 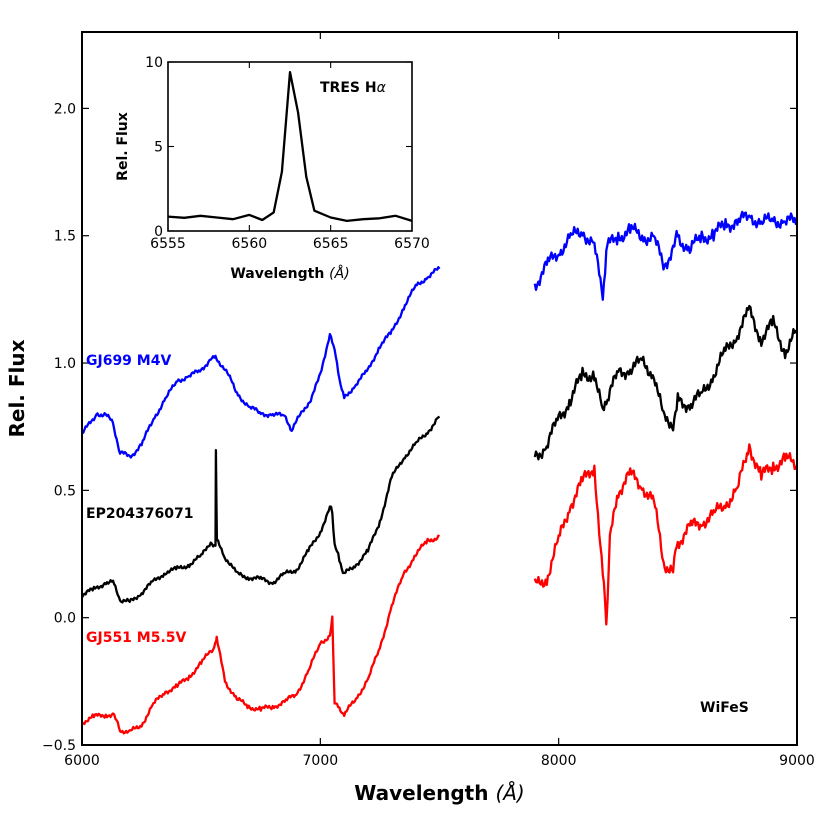 I want to click on inset-x-axis-label: Wavelength (Å), so click(x=289, y=273).